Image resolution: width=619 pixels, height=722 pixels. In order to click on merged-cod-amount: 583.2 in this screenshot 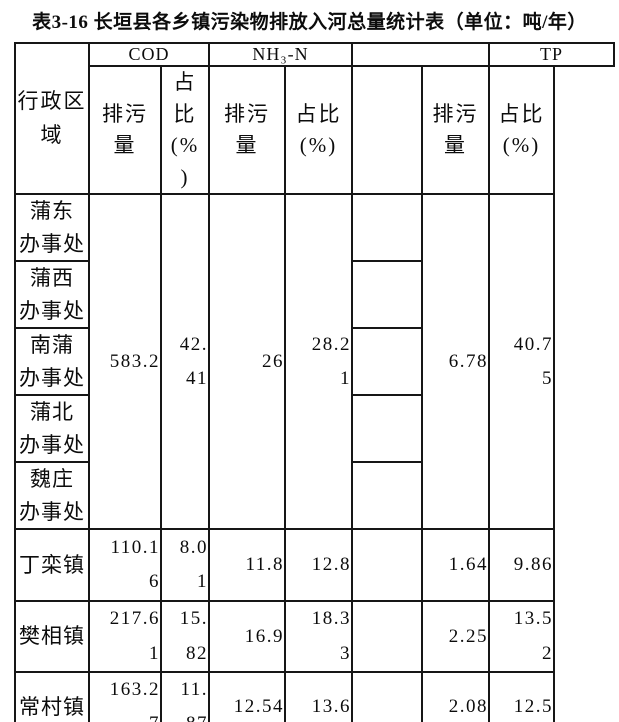, I will do `click(125, 361)`.